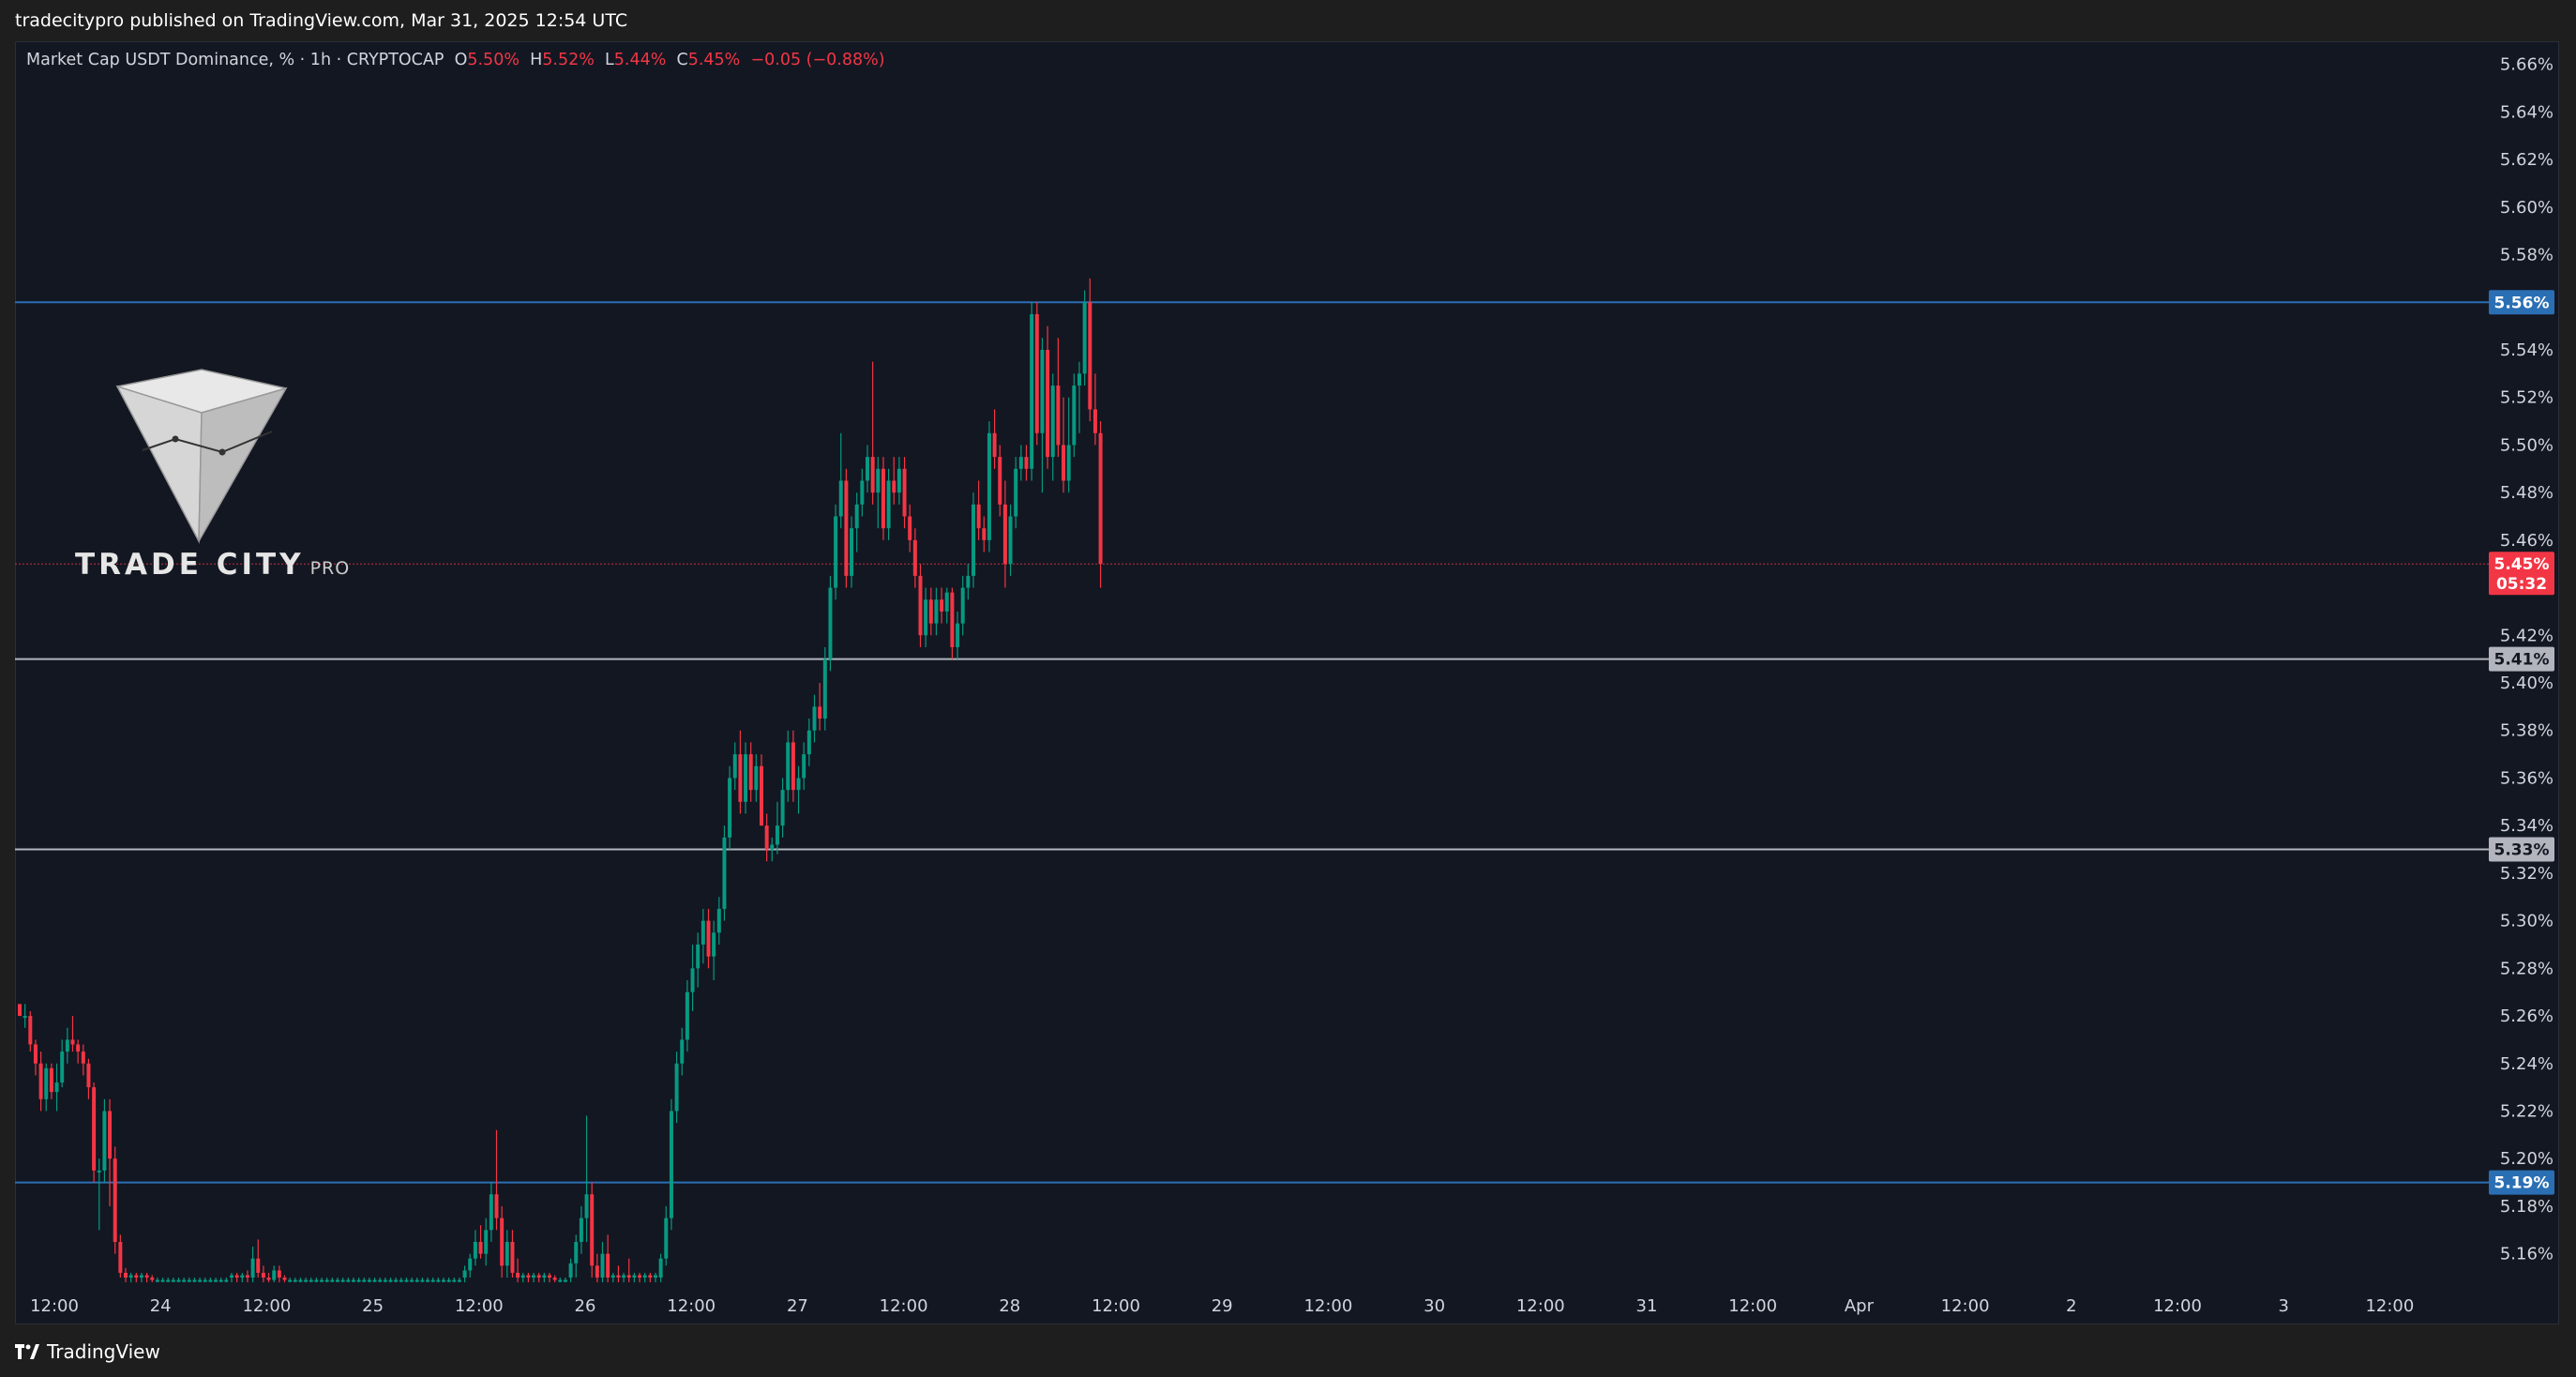 This screenshot has height=1377, width=2576. I want to click on tradingview-logo: TradingView, so click(87, 1352).